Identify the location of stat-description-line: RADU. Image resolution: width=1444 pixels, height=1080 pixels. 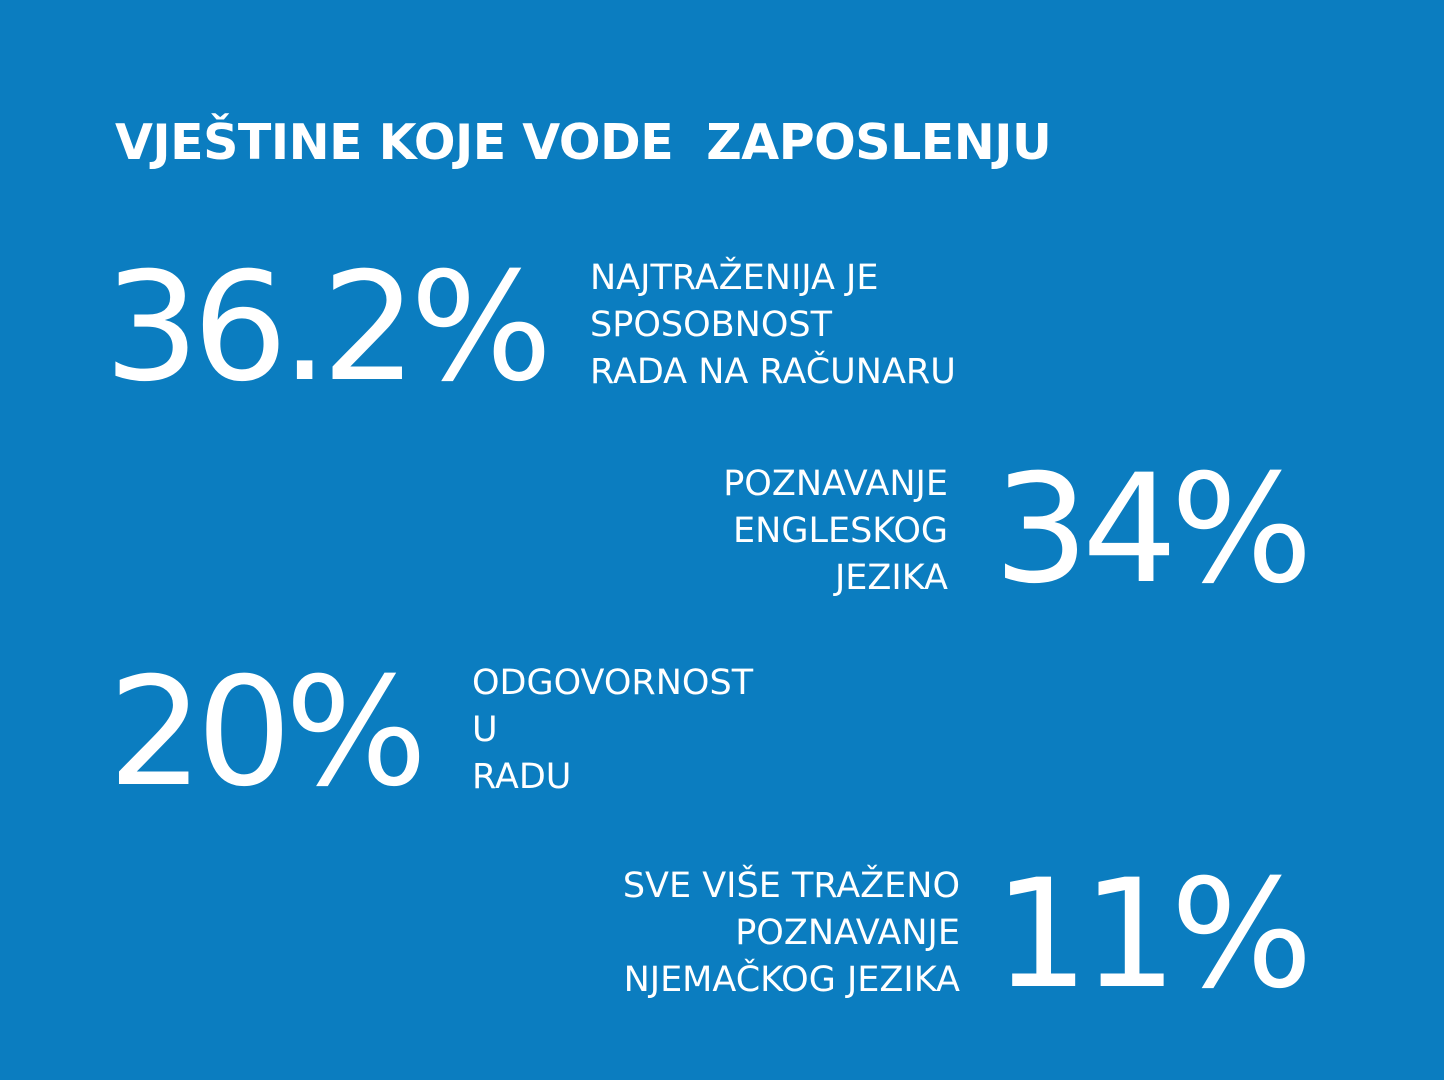
(522, 777).